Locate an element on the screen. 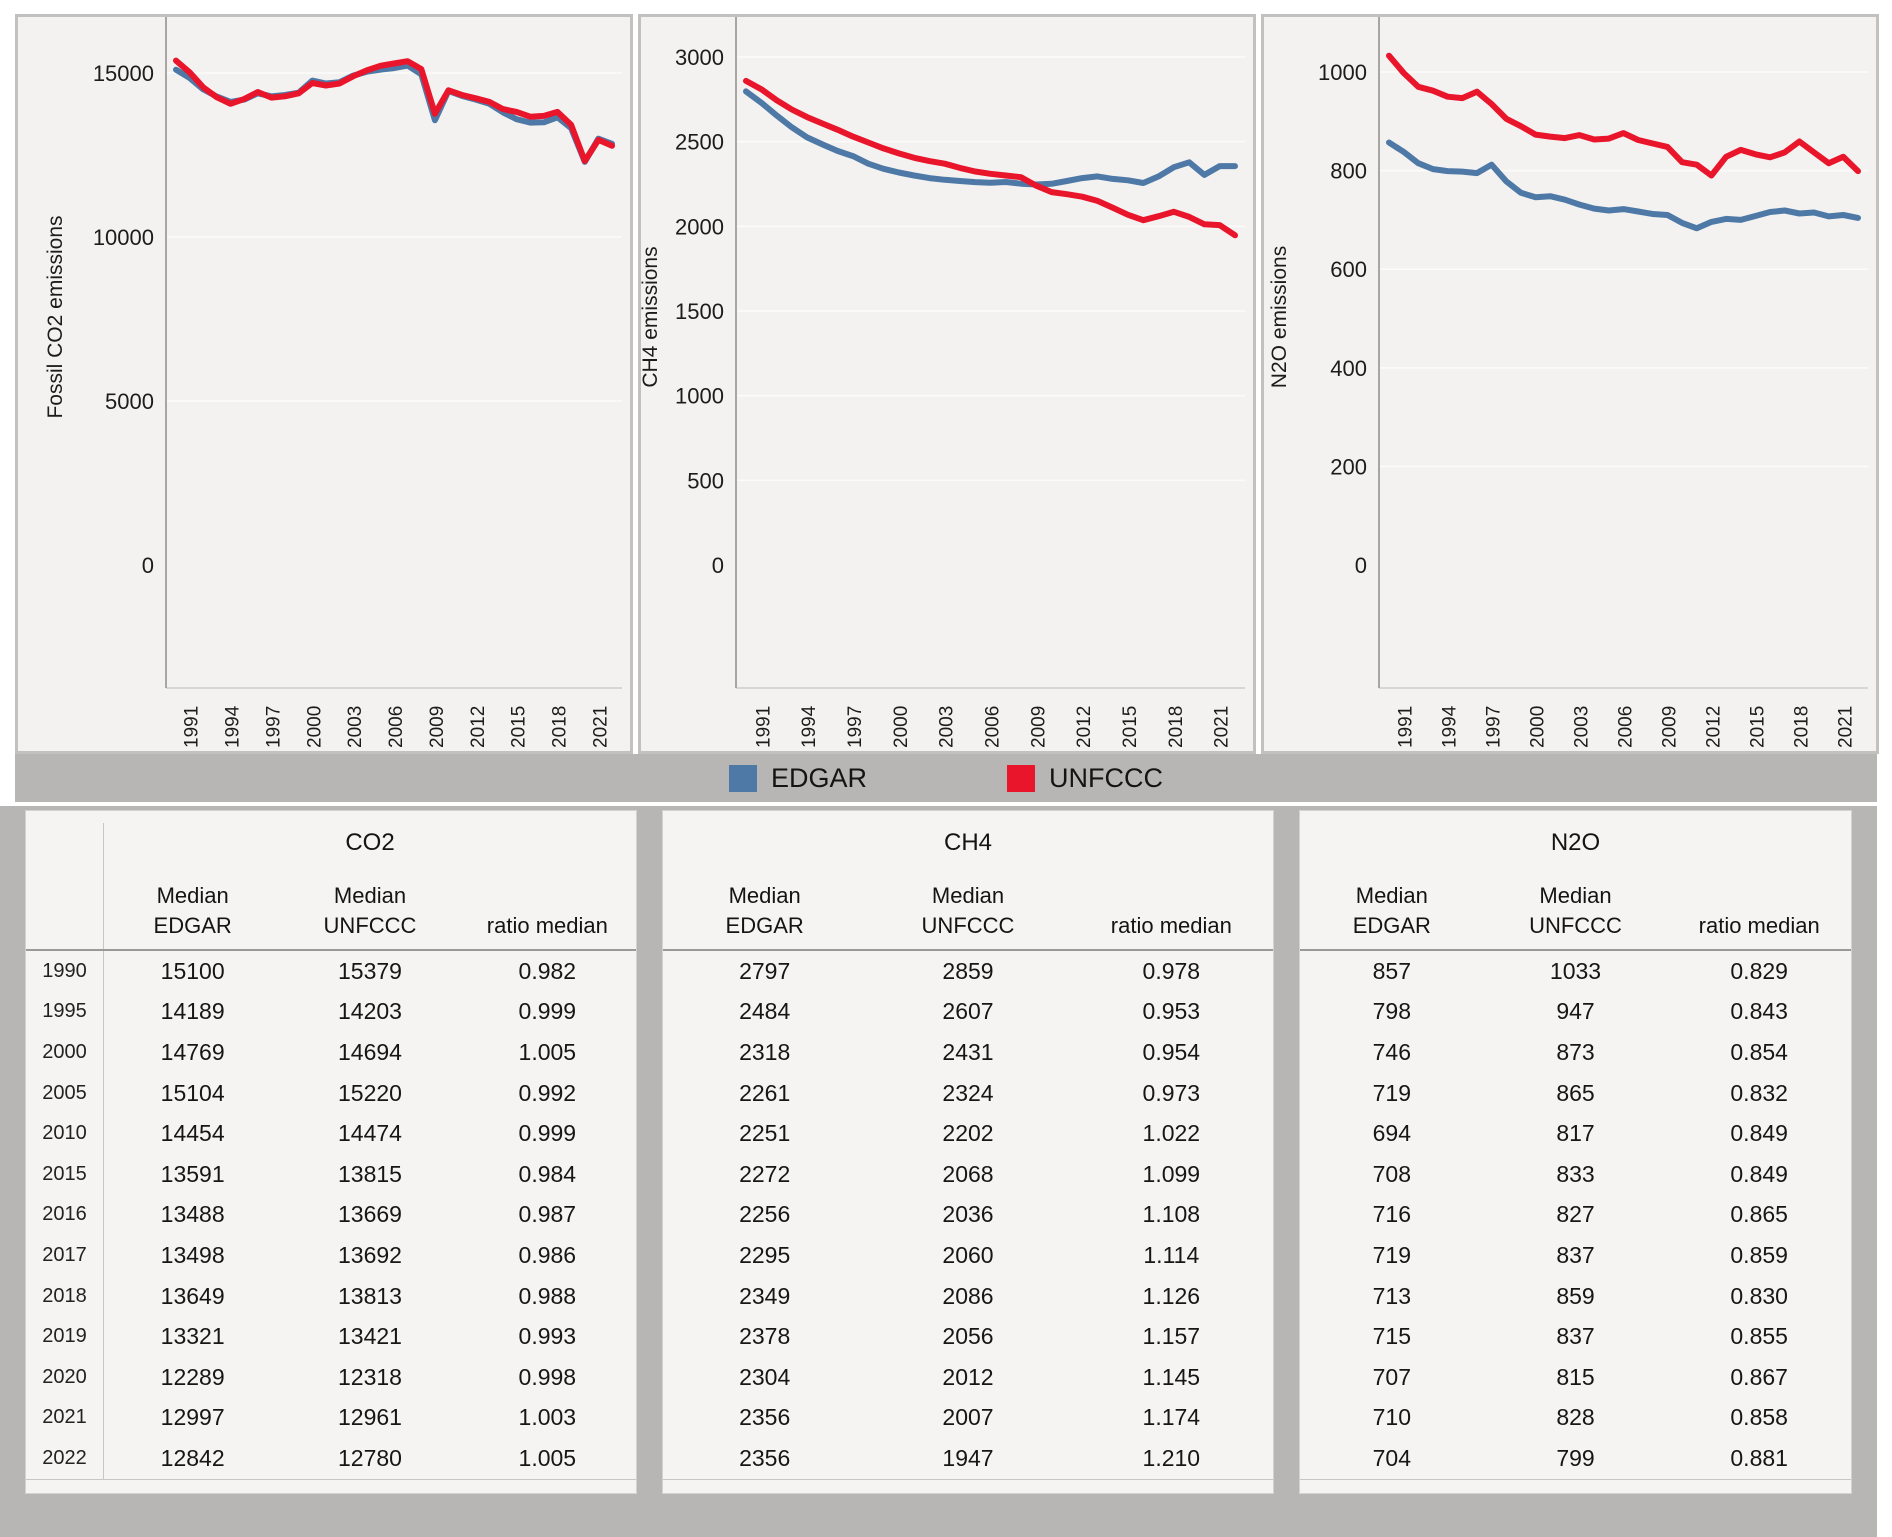  year-label: 2016 is located at coordinates (65, 1215).